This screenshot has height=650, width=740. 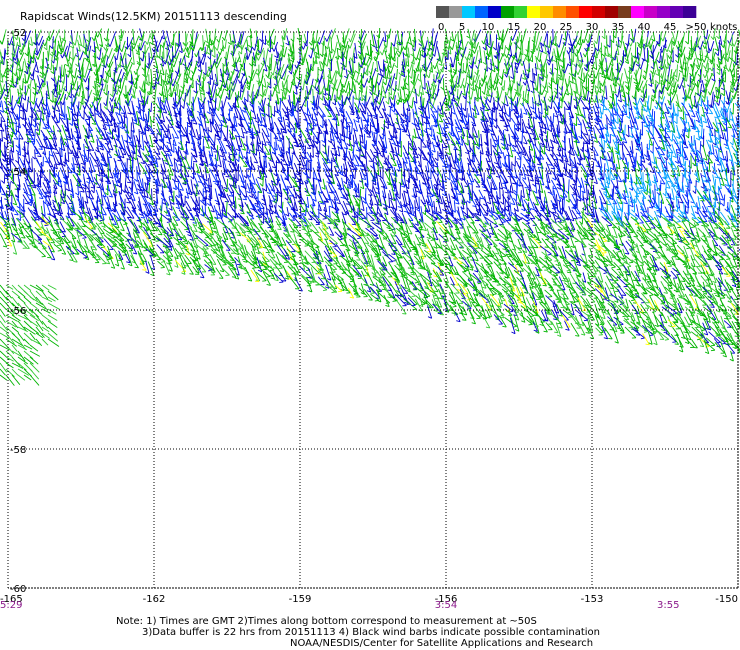 What do you see at coordinates (566, 27) in the screenshot?
I see `legend-label: 25` at bounding box center [566, 27].